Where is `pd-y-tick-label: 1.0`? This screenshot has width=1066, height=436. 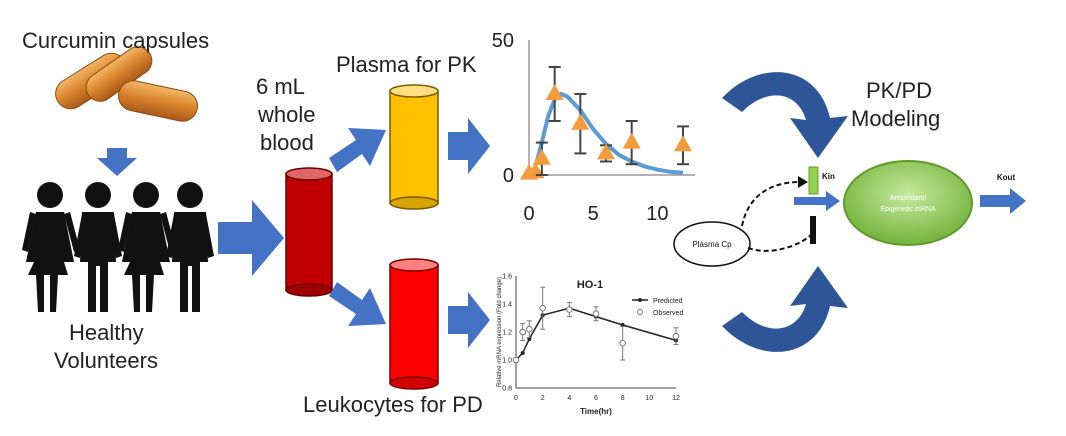 pd-y-tick-label: 1.0 is located at coordinates (507, 361).